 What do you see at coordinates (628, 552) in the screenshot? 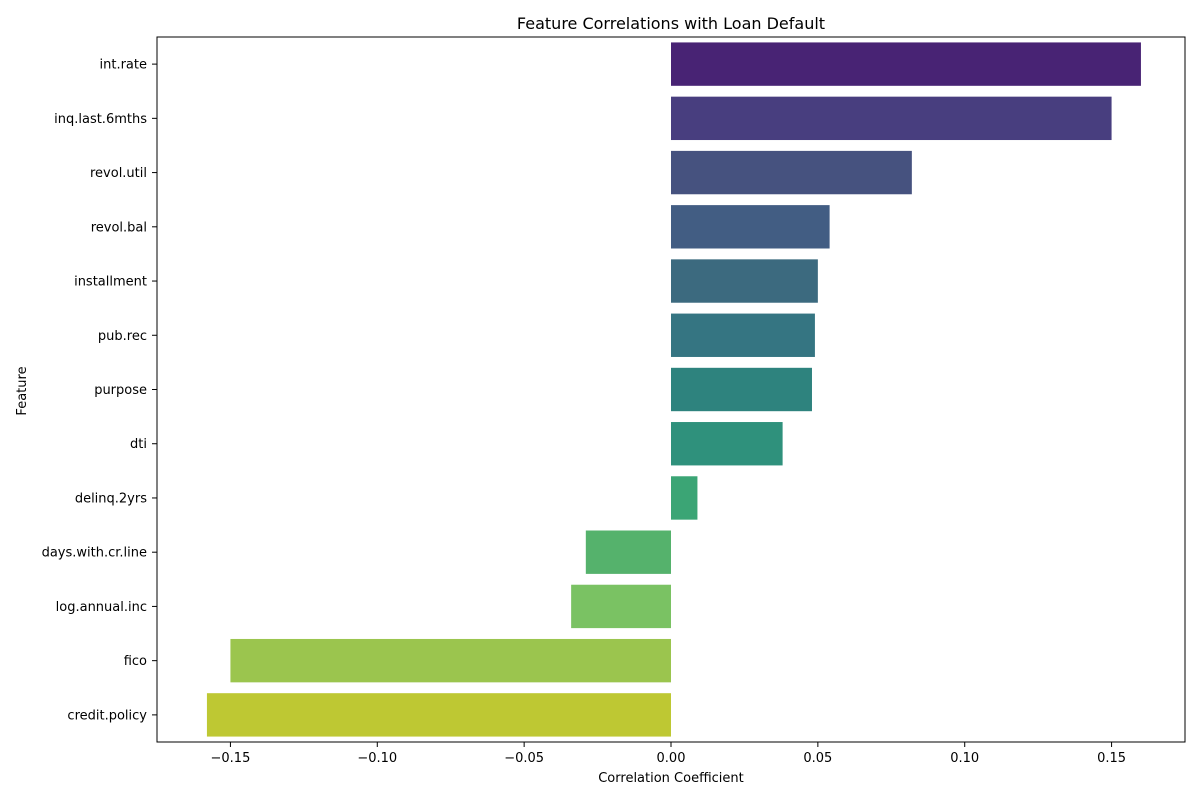
I see `bar-days-with-cr-line` at bounding box center [628, 552].